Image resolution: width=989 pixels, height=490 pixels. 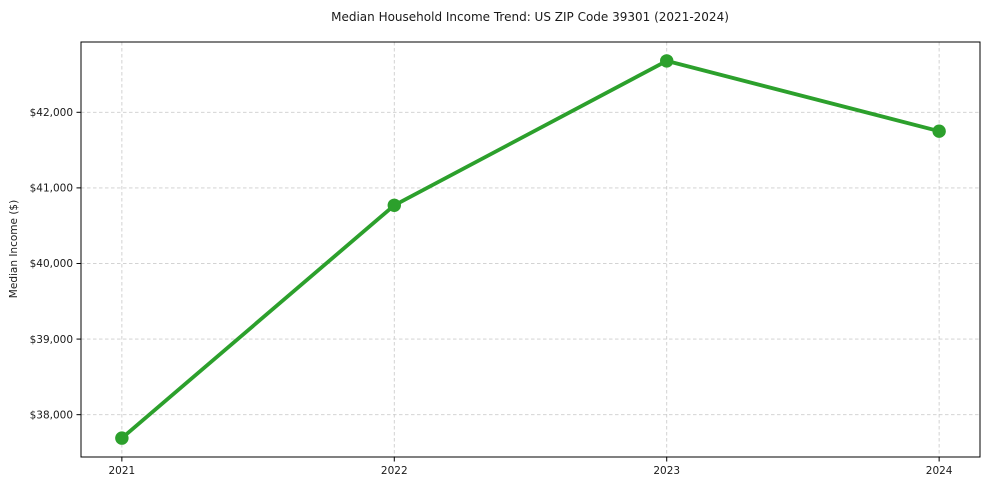 I want to click on y-tick-label: $38,000, so click(x=51, y=415).